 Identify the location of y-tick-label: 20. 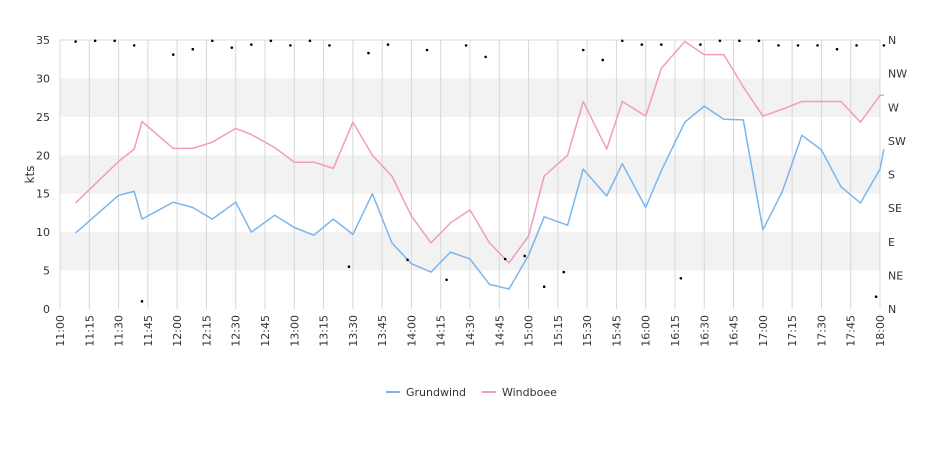
(43, 155).